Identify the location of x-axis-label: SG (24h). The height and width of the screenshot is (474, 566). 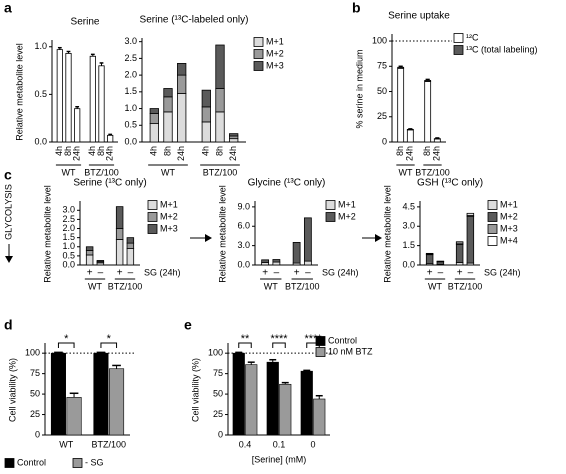
(340, 272).